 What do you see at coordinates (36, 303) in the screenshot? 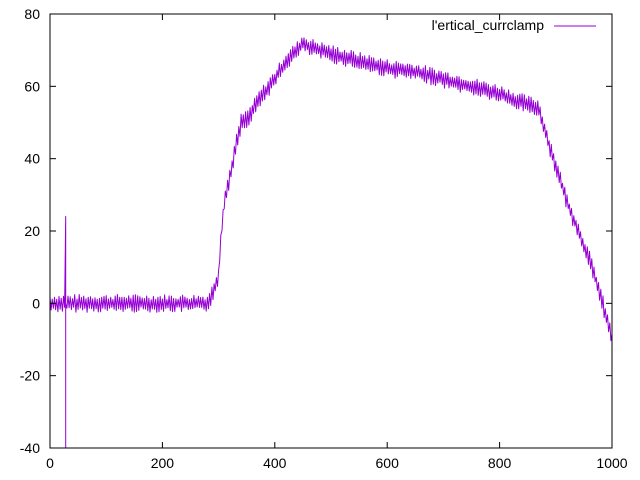
I see `y-tick-label: 0` at bounding box center [36, 303].